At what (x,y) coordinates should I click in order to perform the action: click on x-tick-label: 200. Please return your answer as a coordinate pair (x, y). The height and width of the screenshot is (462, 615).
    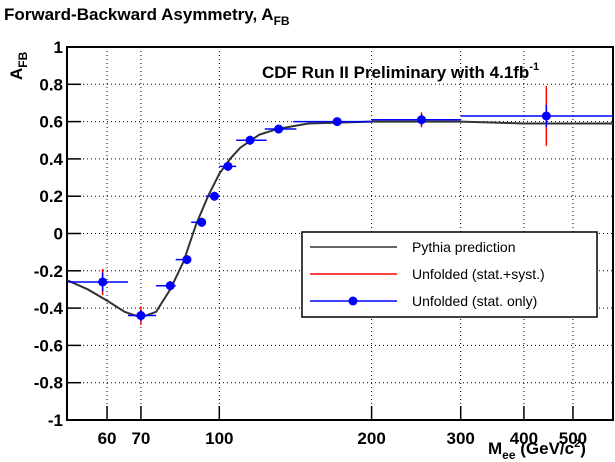
    Looking at the image, I should click on (371, 438).